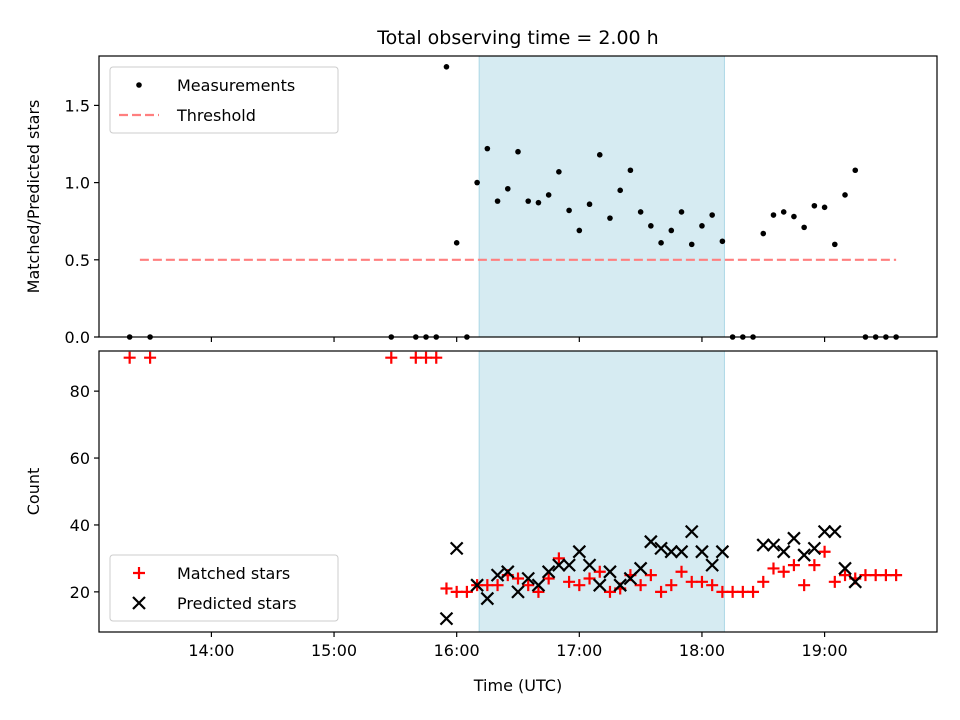 The height and width of the screenshot is (720, 960). What do you see at coordinates (80, 525) in the screenshot?
I see `y-tick-label: 40` at bounding box center [80, 525].